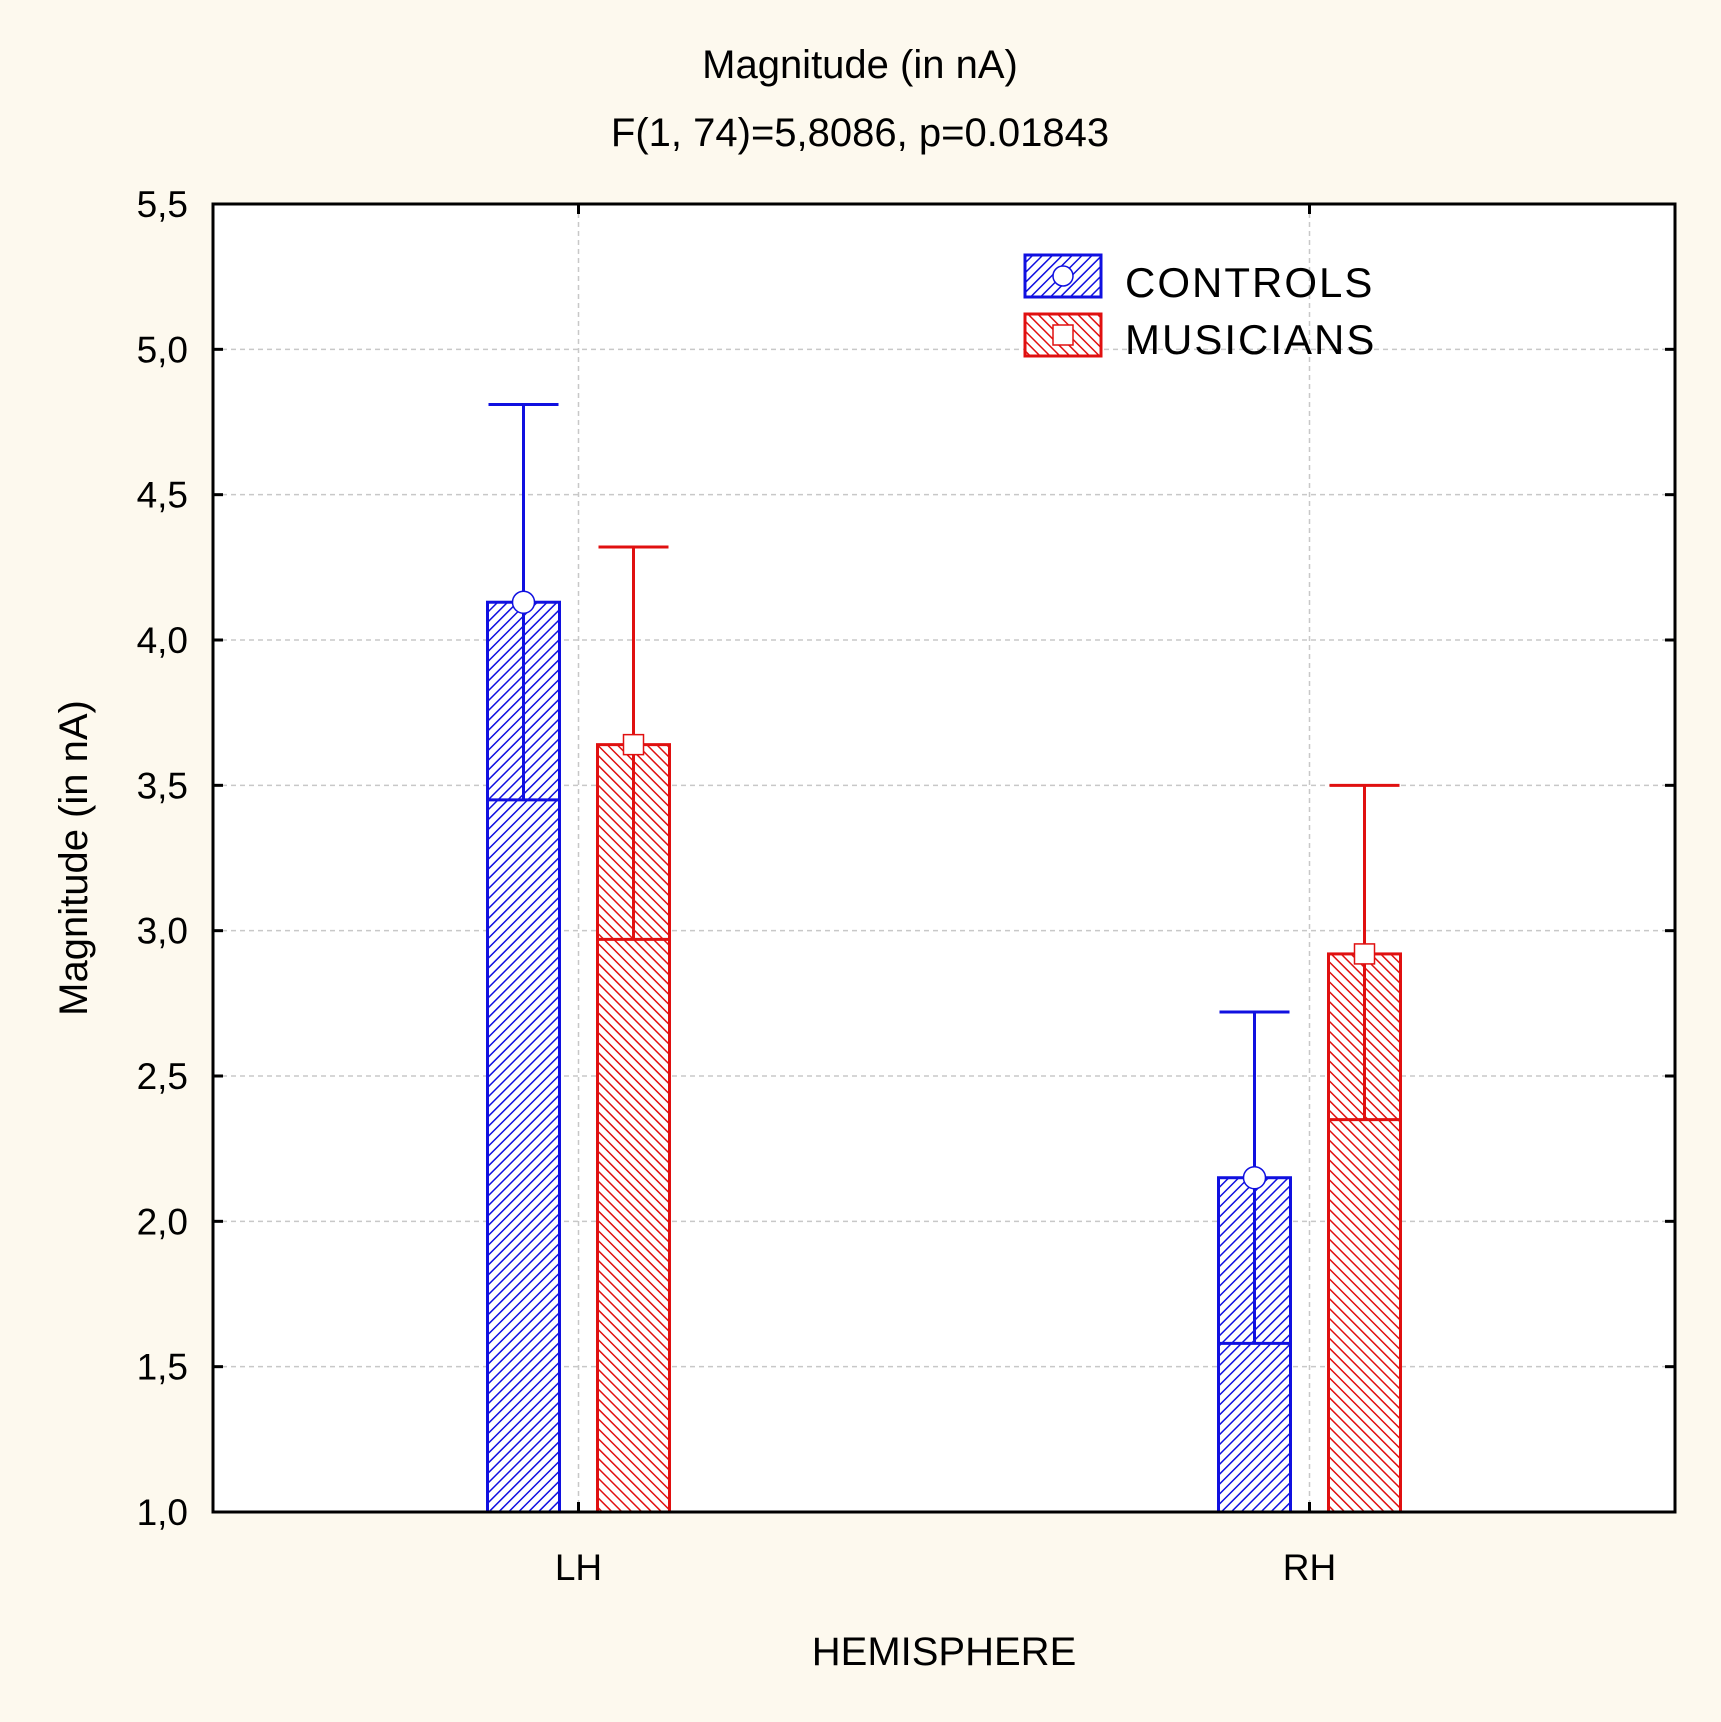 This screenshot has height=1722, width=1721. What do you see at coordinates (1309, 1567) in the screenshot?
I see `x-tick-label: RH` at bounding box center [1309, 1567].